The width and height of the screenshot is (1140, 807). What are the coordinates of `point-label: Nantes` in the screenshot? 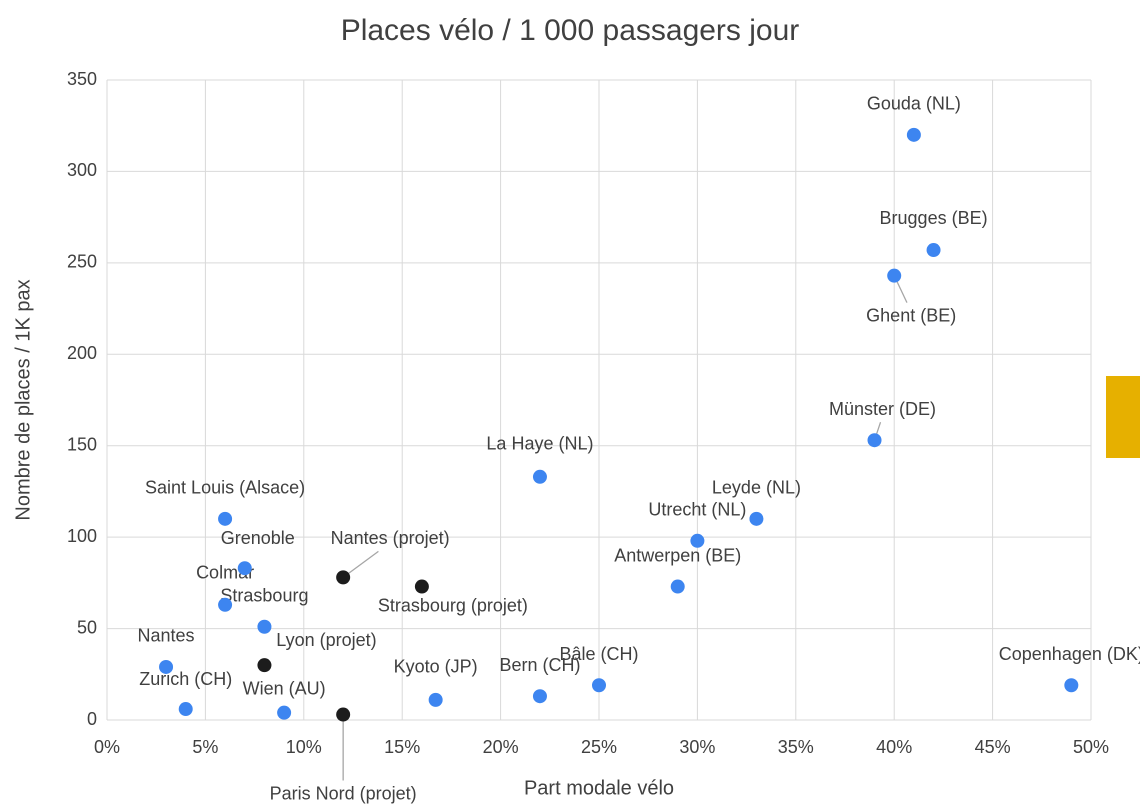 It's located at (166, 636).